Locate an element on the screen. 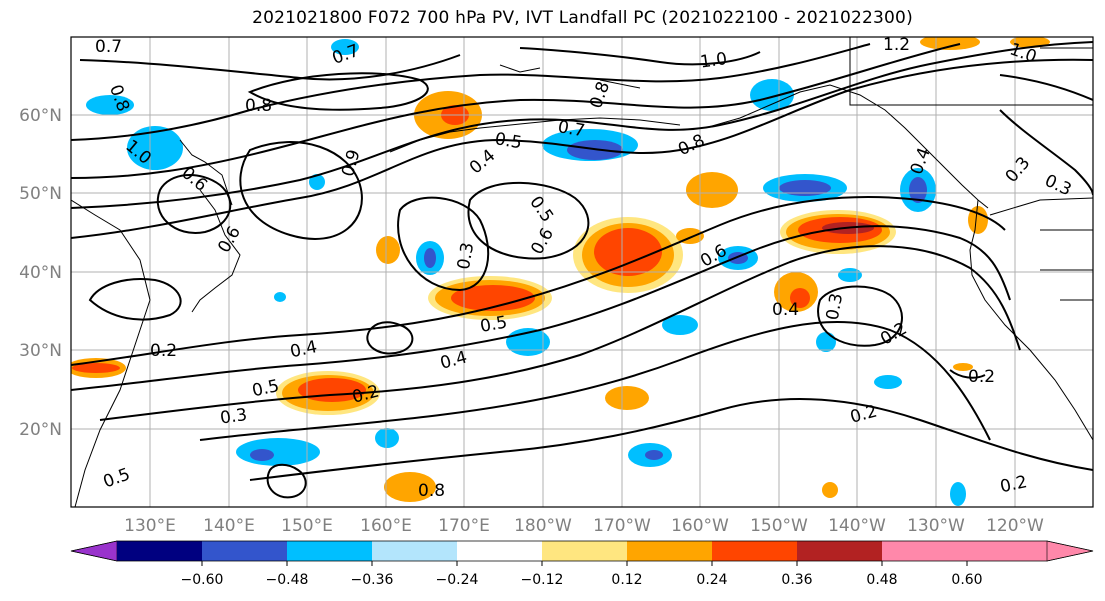 The height and width of the screenshot is (601, 1105). colorbar-tick-label: 0.12 is located at coordinates (626, 580).